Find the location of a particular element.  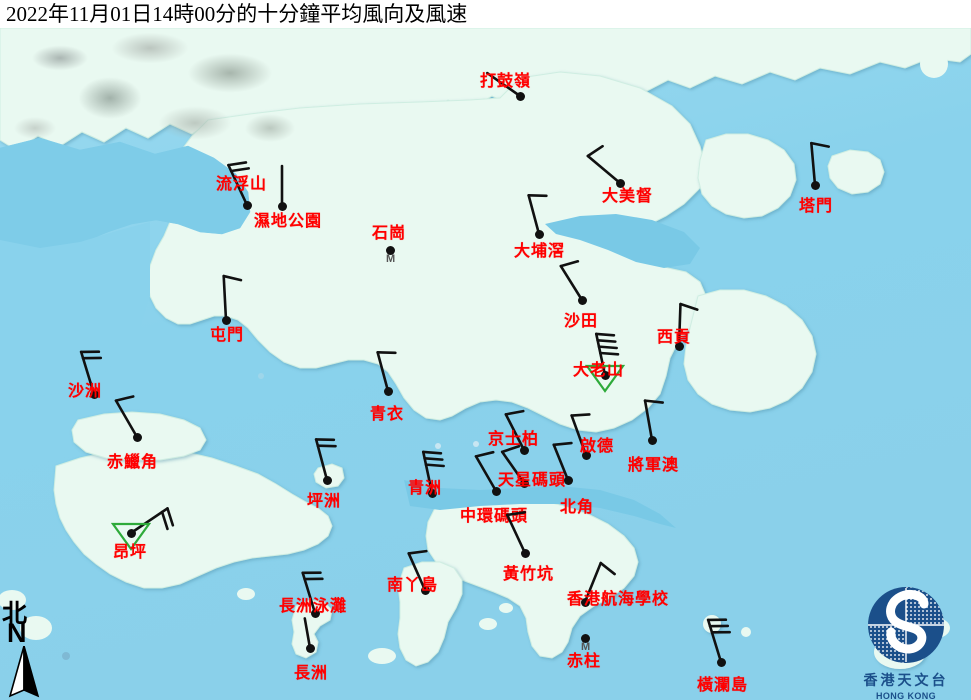

station-label: 塔門 is located at coordinates (816, 206).